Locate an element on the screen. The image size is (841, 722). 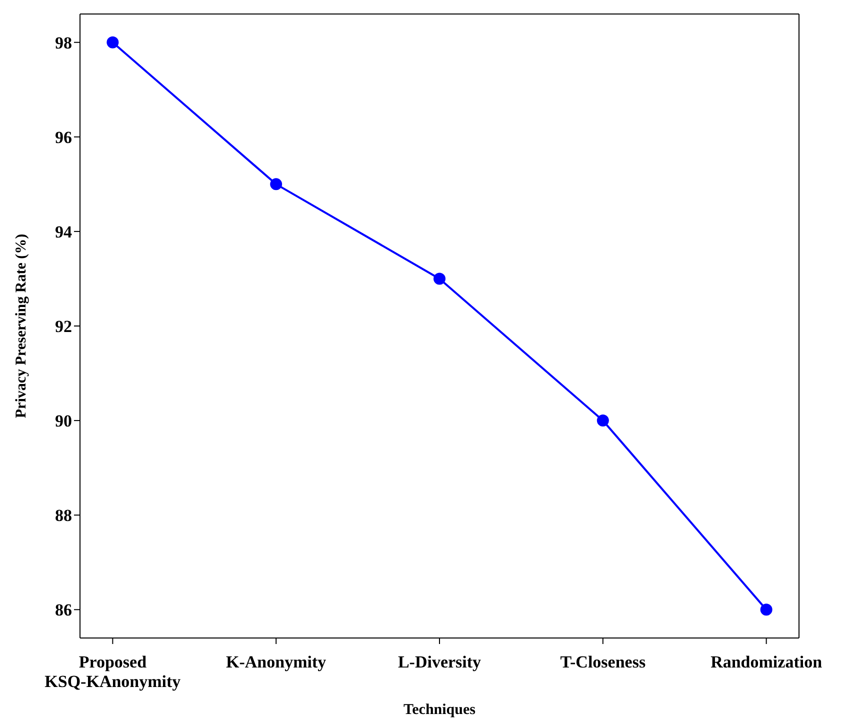
y-tick-label: 94 is located at coordinates (63, 232).